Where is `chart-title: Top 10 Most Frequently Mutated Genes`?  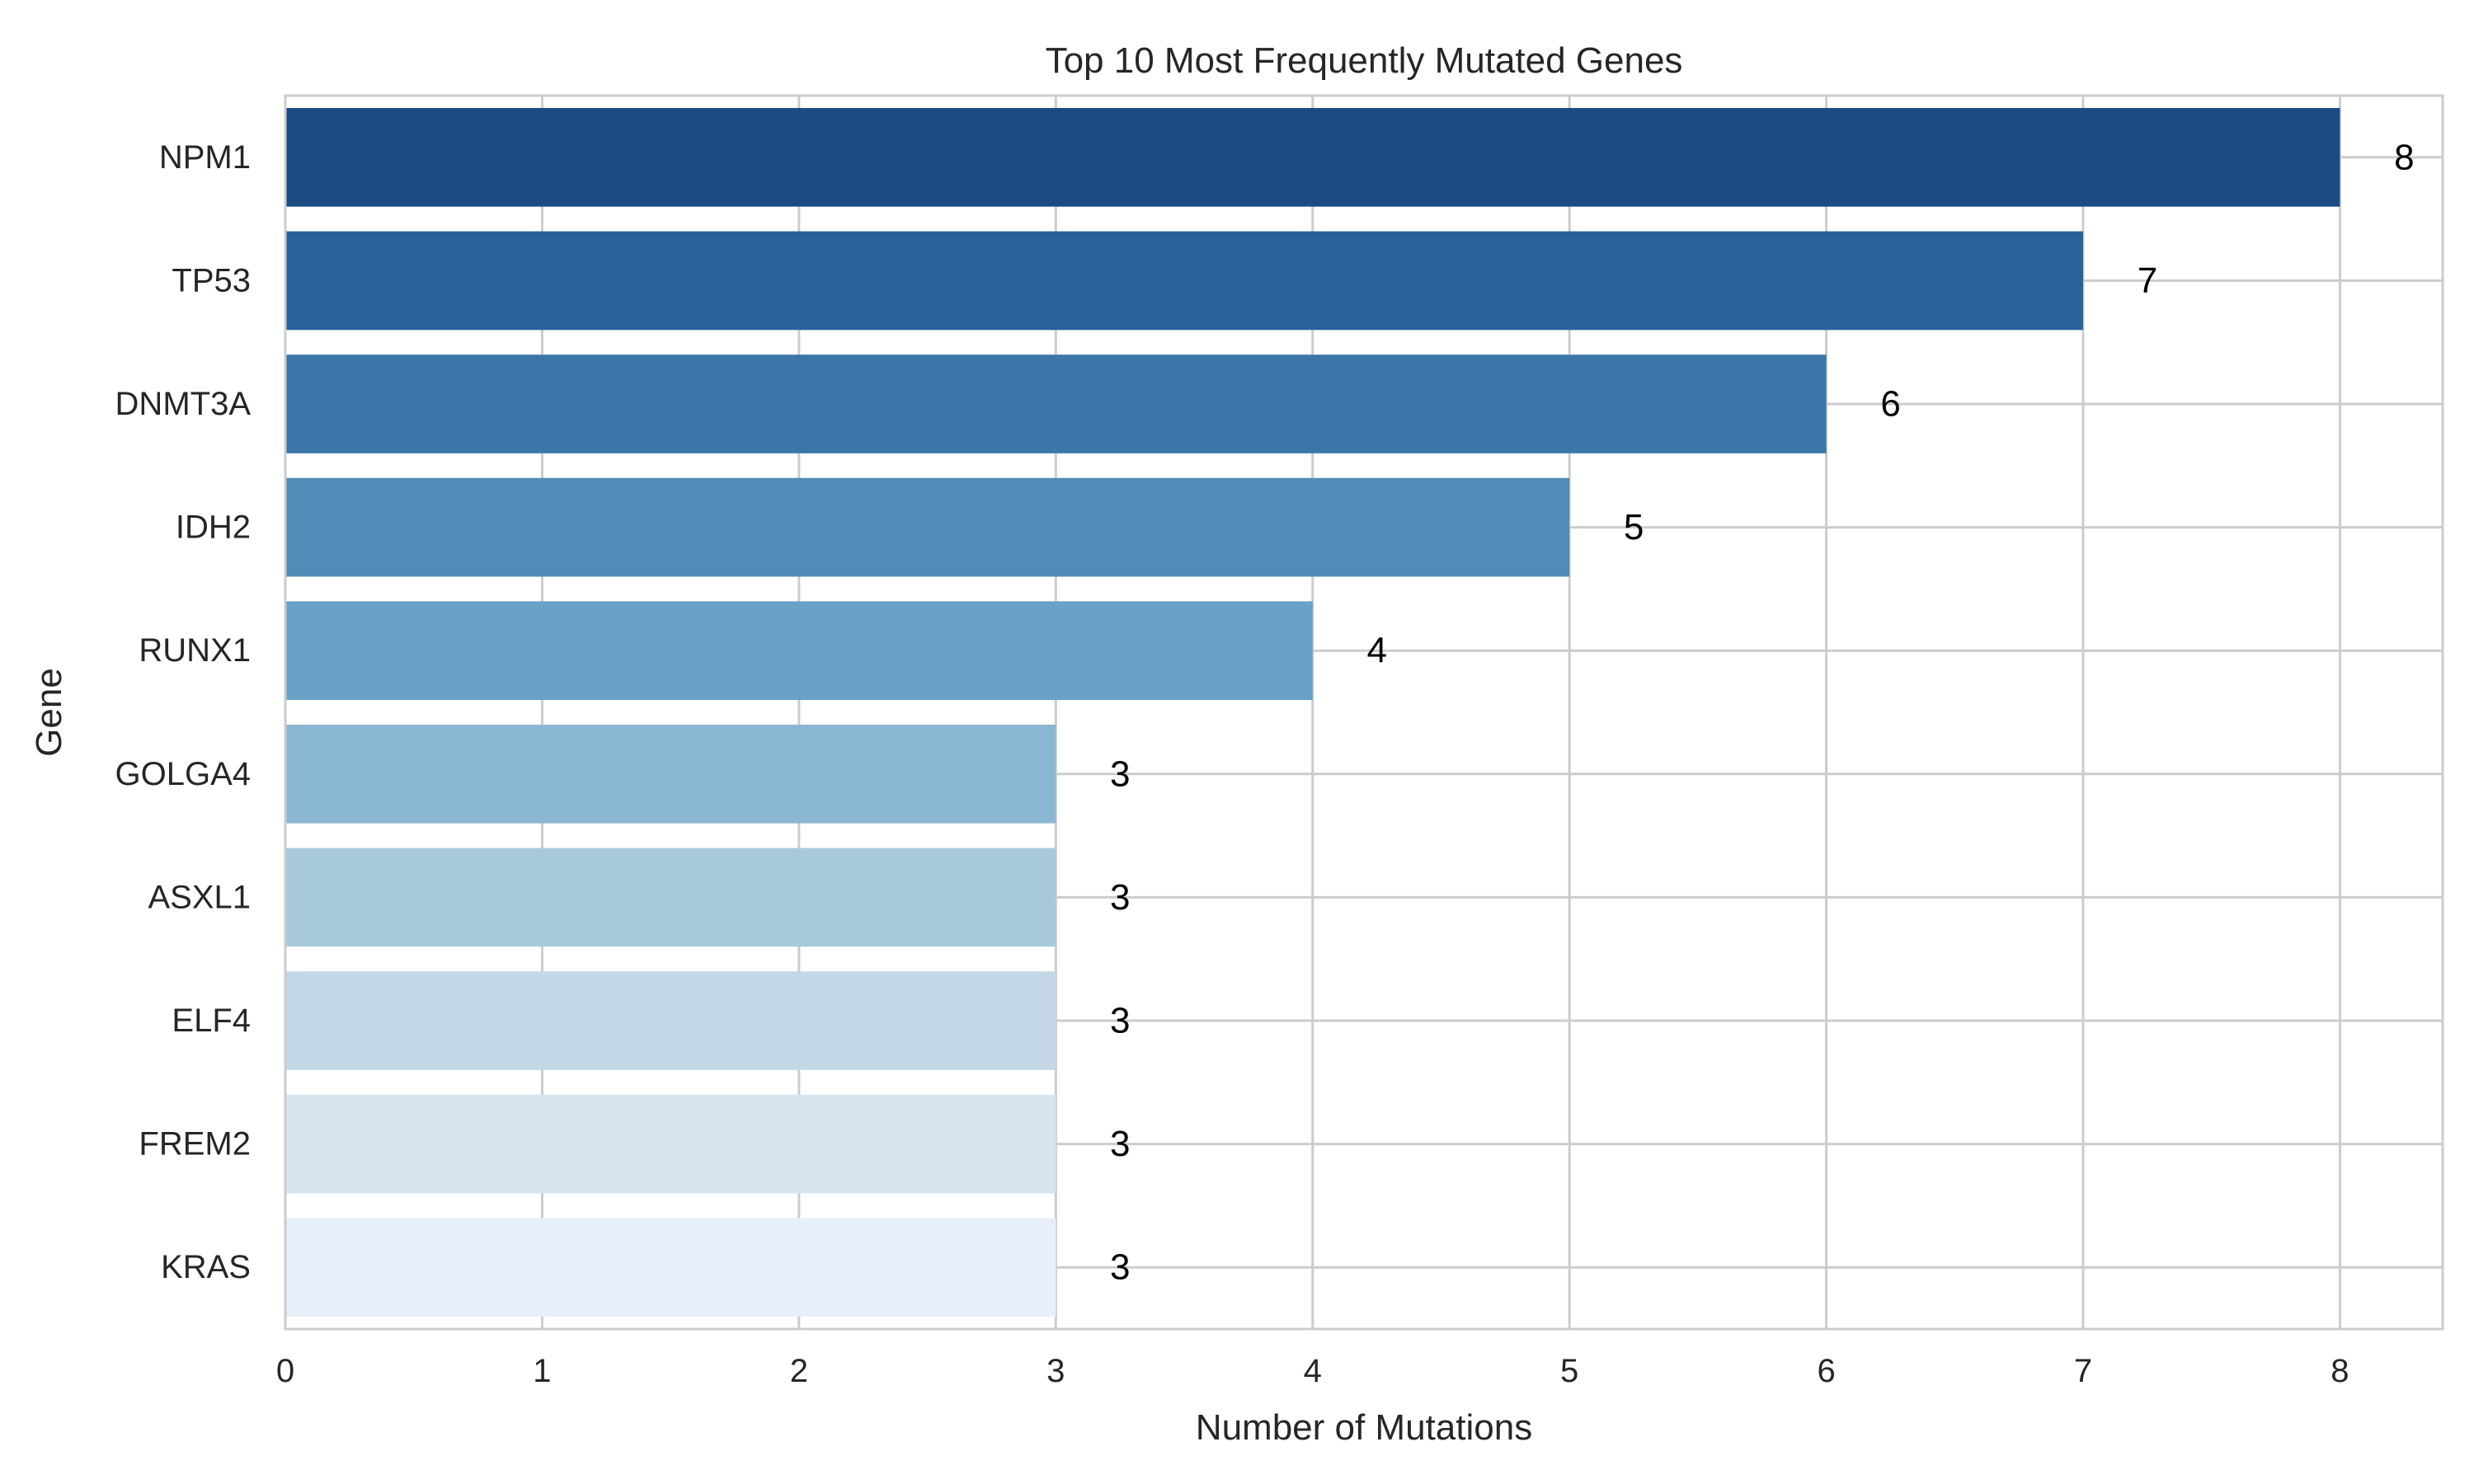 chart-title: Top 10 Most Frequently Mutated Genes is located at coordinates (1364, 60).